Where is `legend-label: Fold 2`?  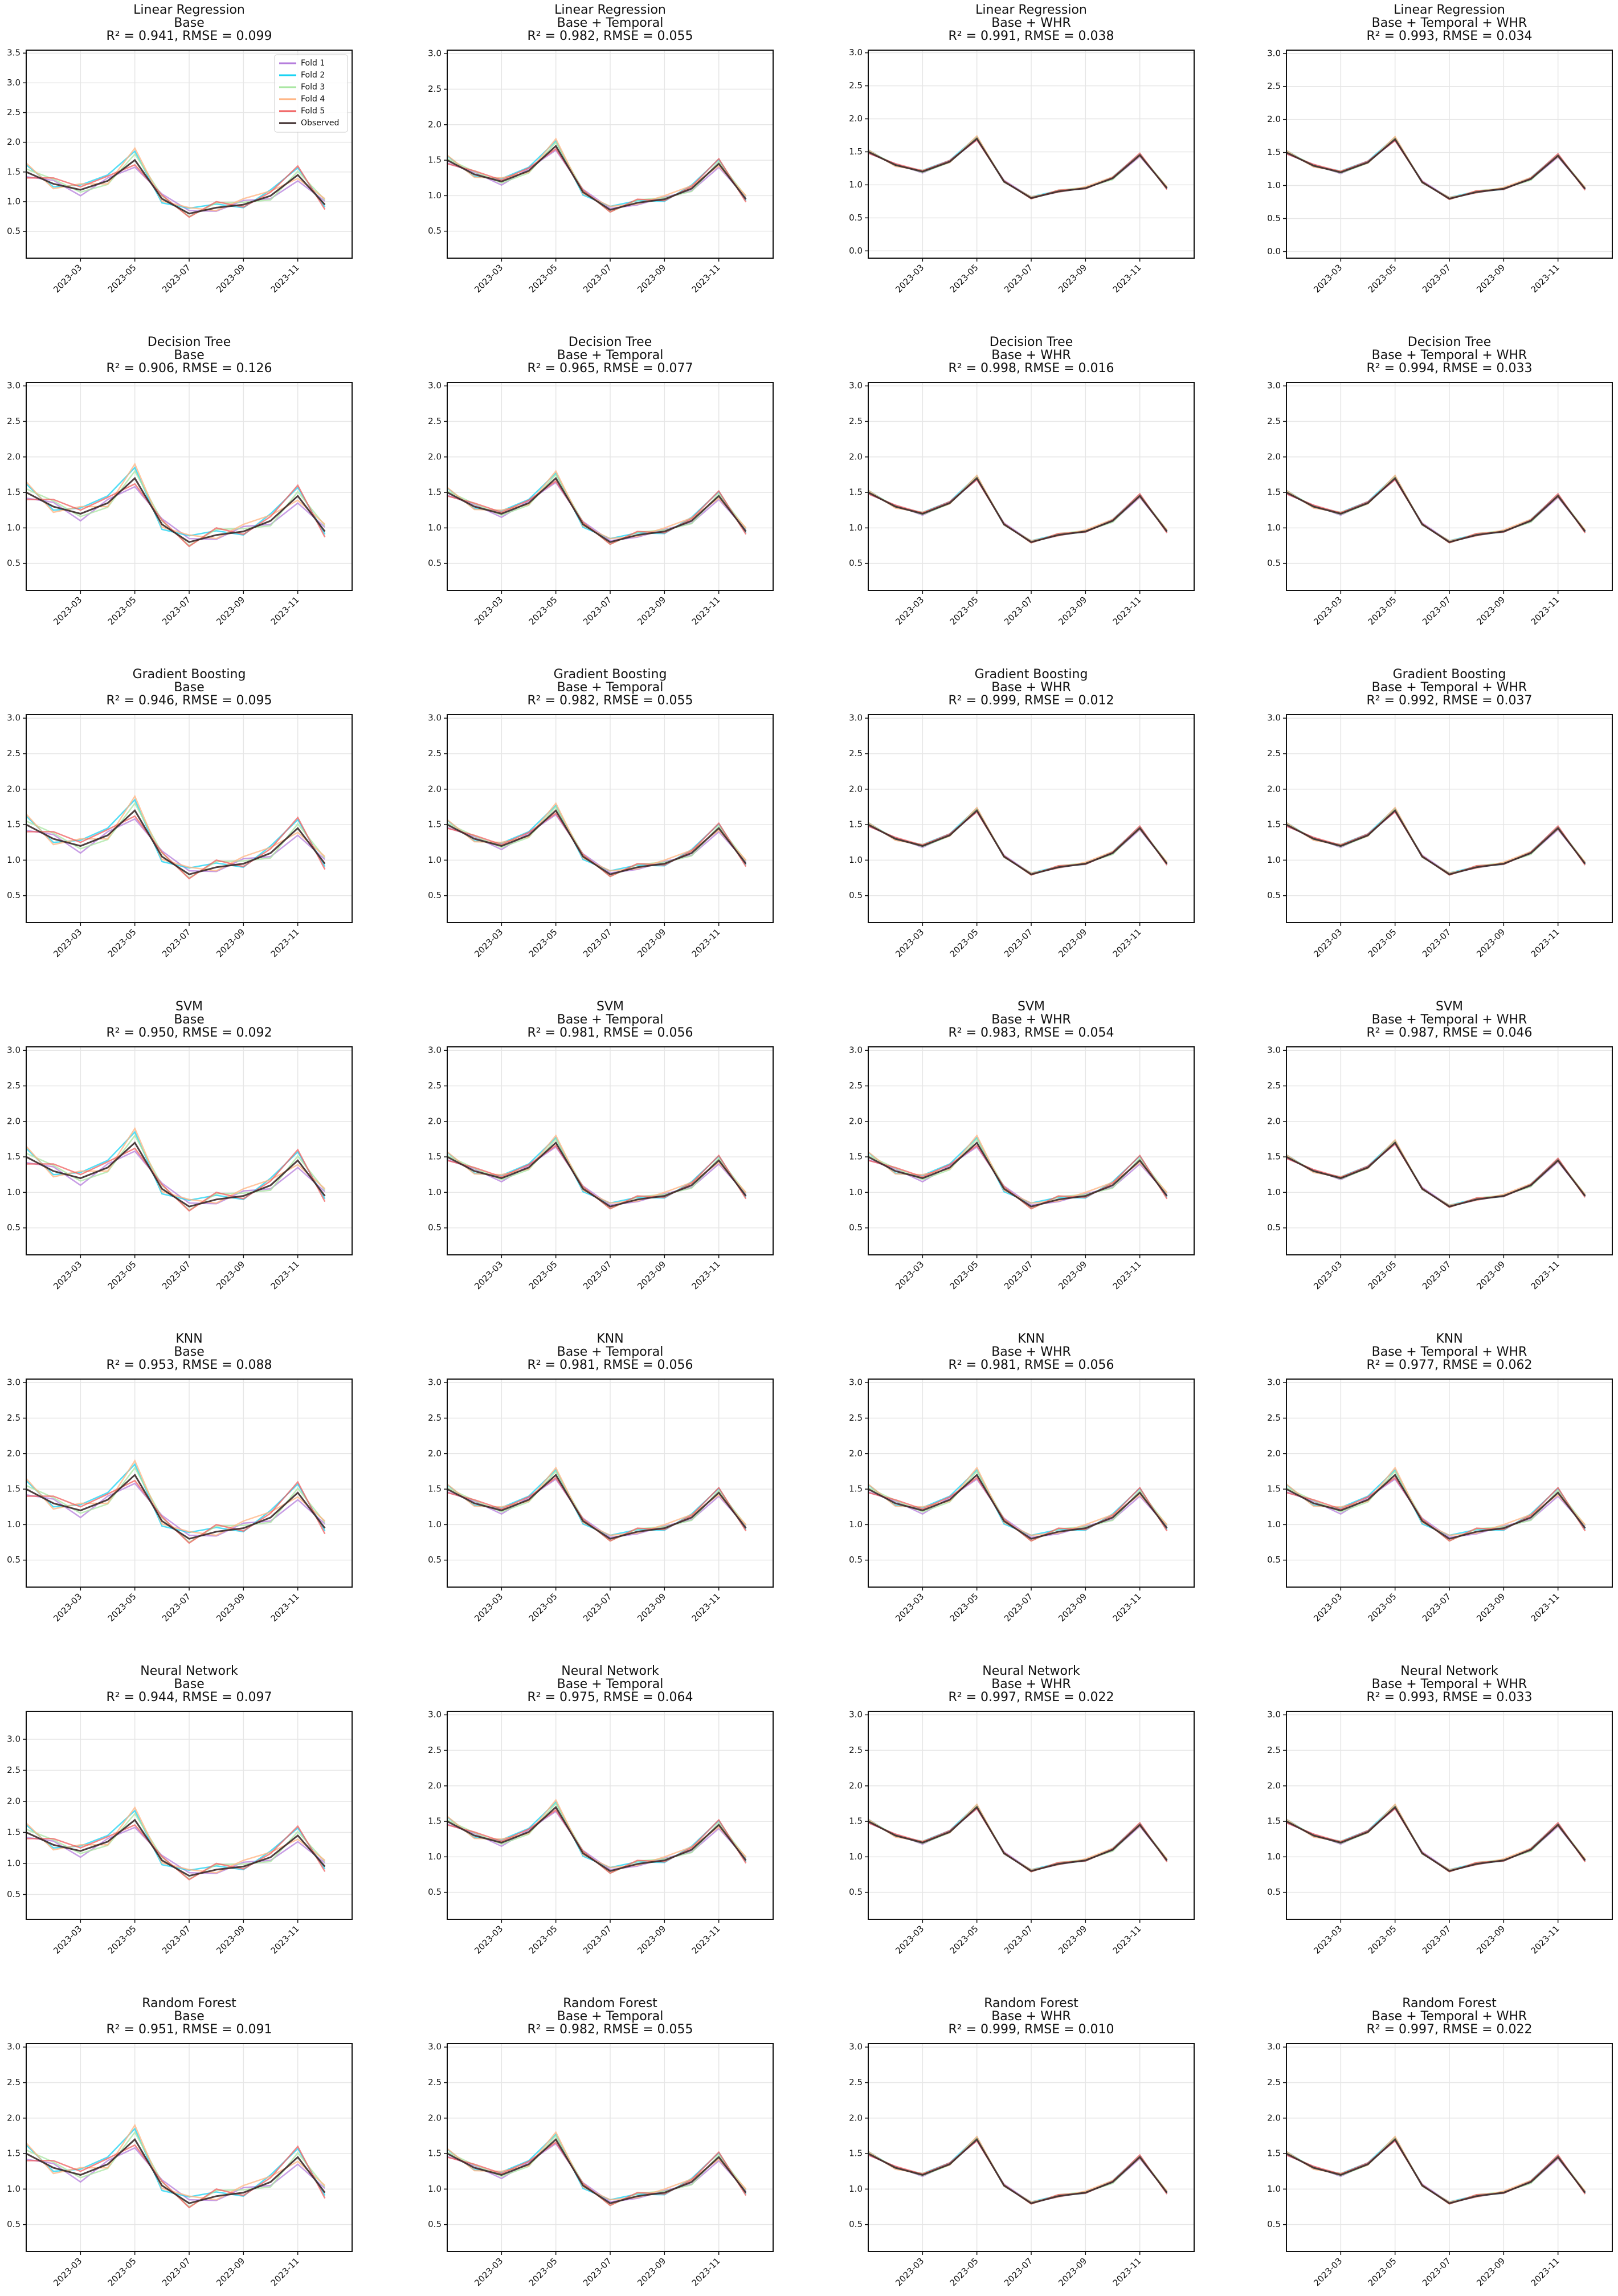 legend-label: Fold 2 is located at coordinates (313, 75).